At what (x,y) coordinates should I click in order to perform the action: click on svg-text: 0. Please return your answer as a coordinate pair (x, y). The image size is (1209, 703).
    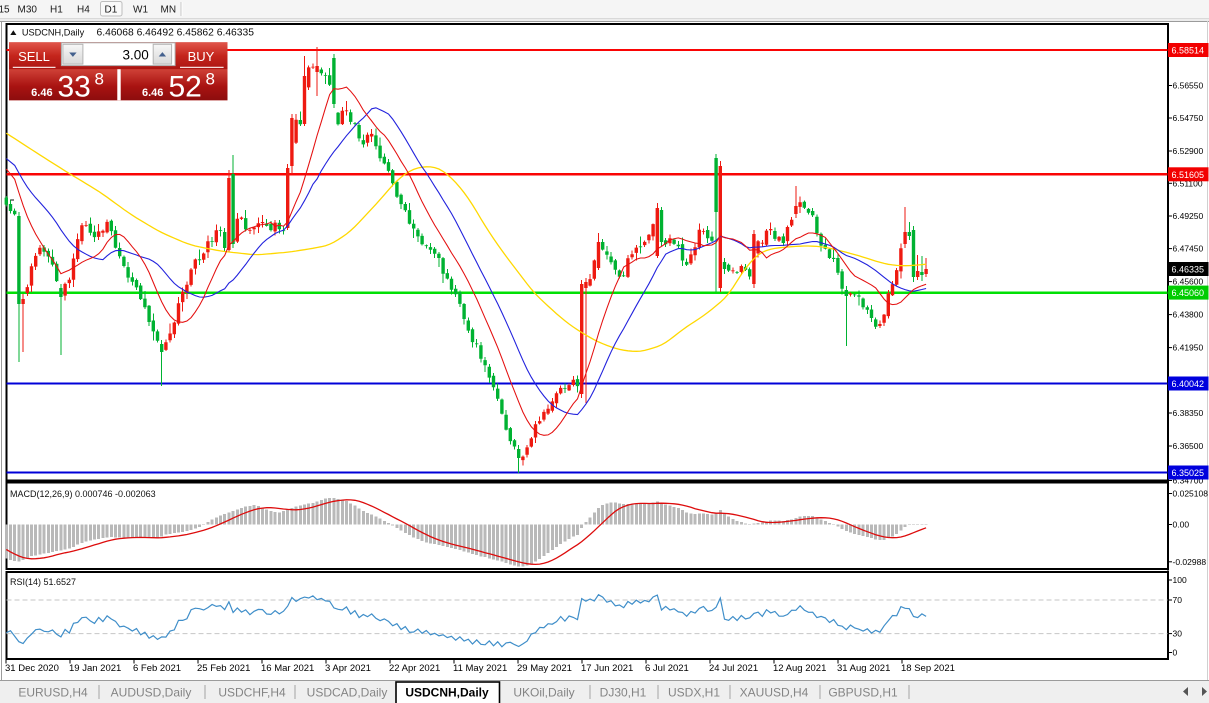
    Looking at the image, I should click on (1175, 653).